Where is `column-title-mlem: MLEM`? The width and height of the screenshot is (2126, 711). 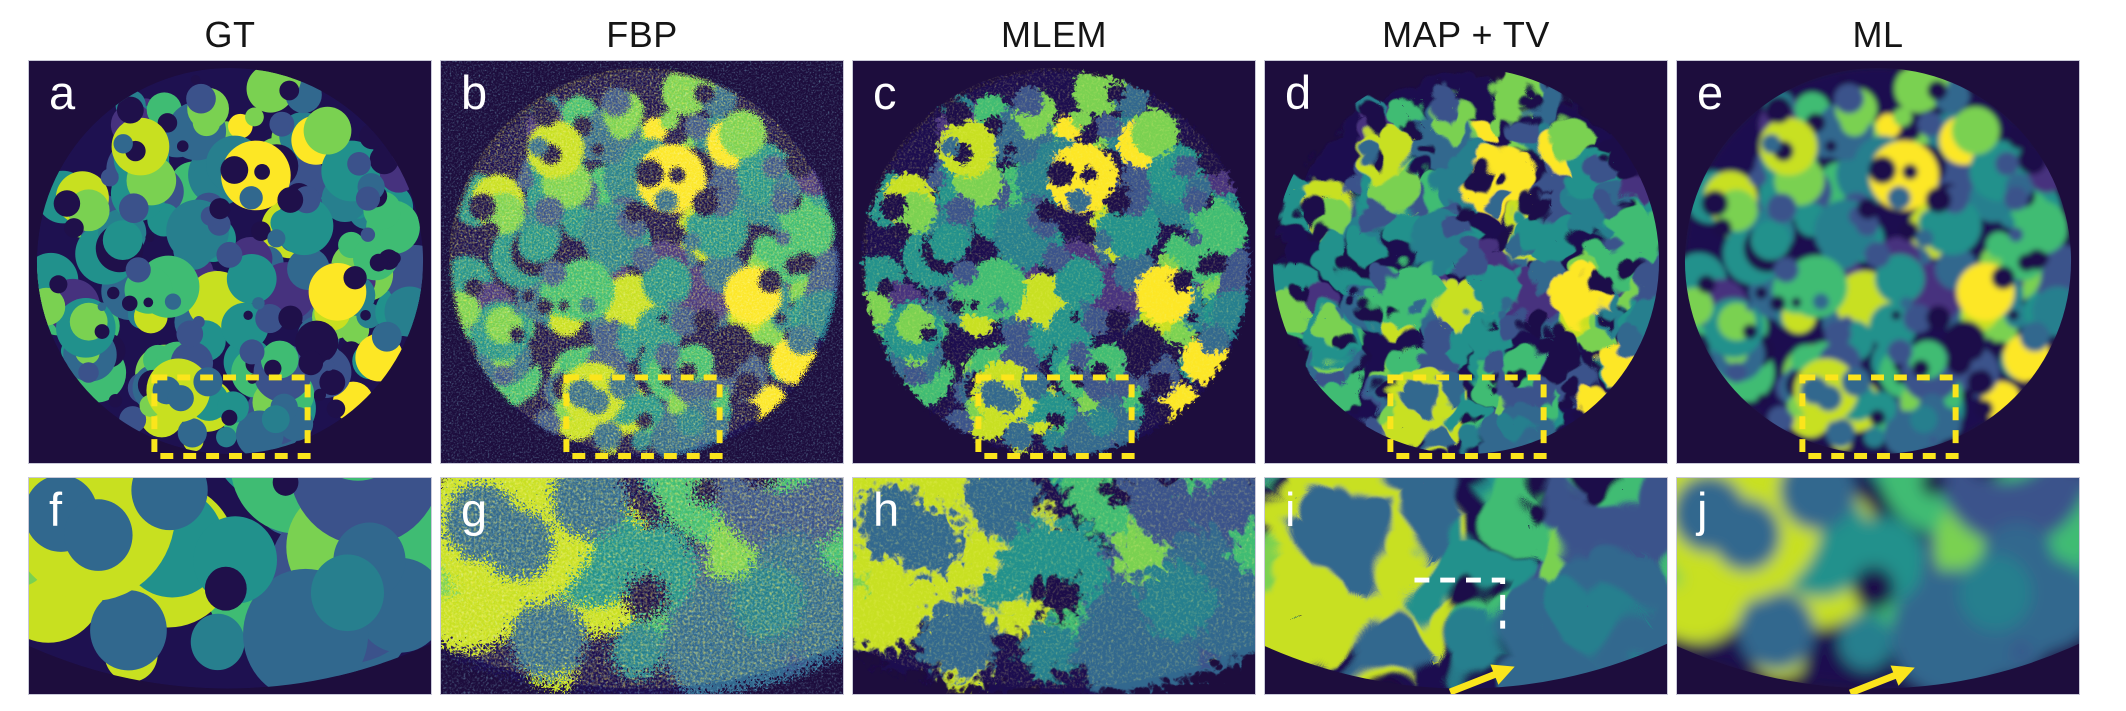 column-title-mlem: MLEM is located at coordinates (1053, 34).